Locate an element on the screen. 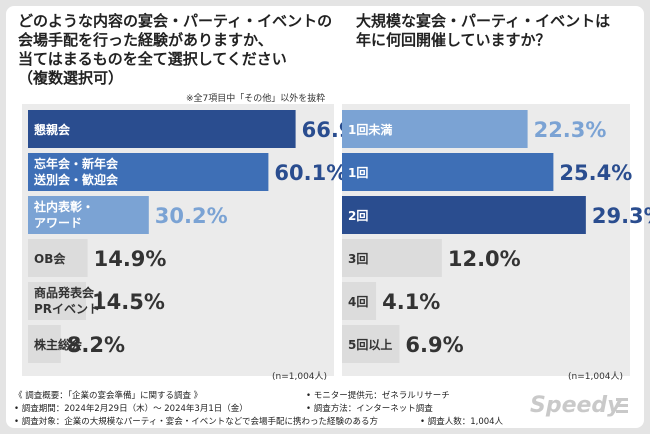  right-n-label: (n=1,004人) is located at coordinates (596, 377).